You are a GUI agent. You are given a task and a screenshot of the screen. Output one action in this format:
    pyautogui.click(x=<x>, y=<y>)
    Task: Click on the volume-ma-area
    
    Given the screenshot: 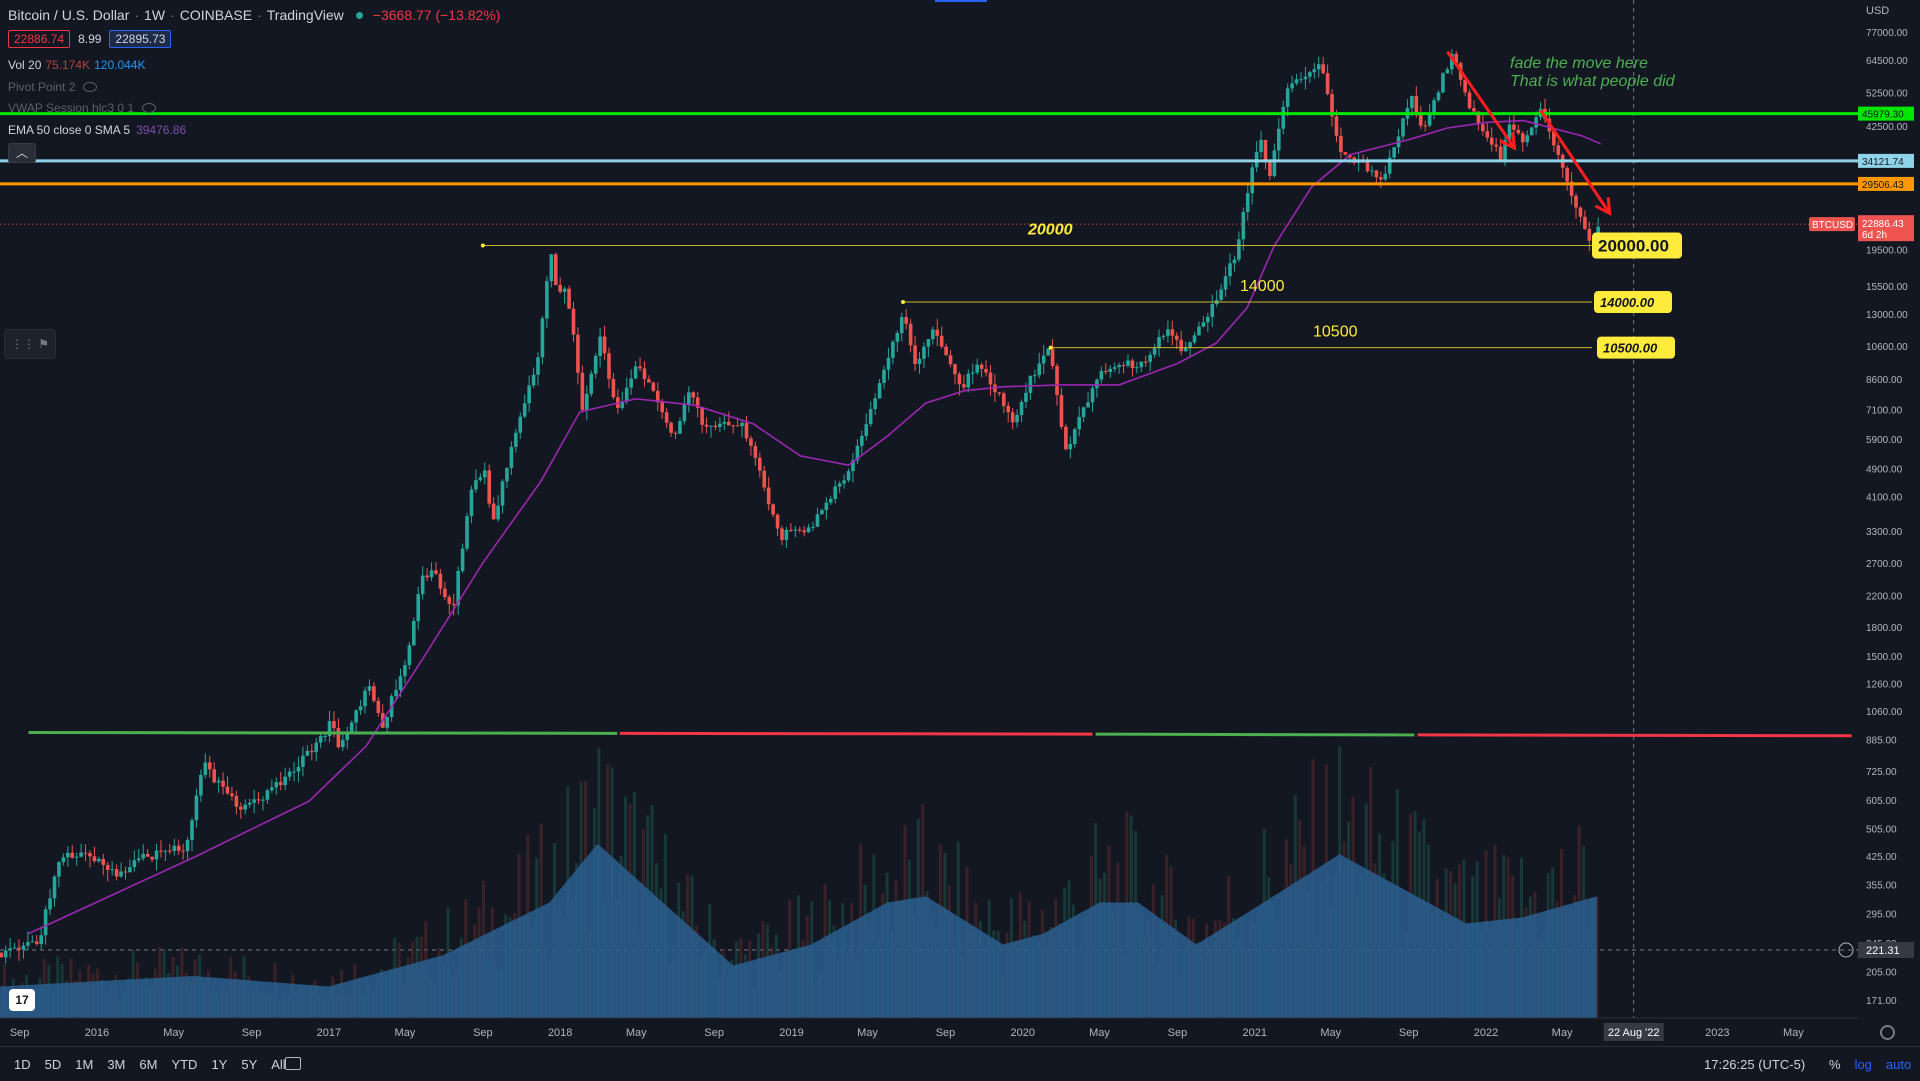 What is the action you would take?
    pyautogui.click(x=798, y=930)
    